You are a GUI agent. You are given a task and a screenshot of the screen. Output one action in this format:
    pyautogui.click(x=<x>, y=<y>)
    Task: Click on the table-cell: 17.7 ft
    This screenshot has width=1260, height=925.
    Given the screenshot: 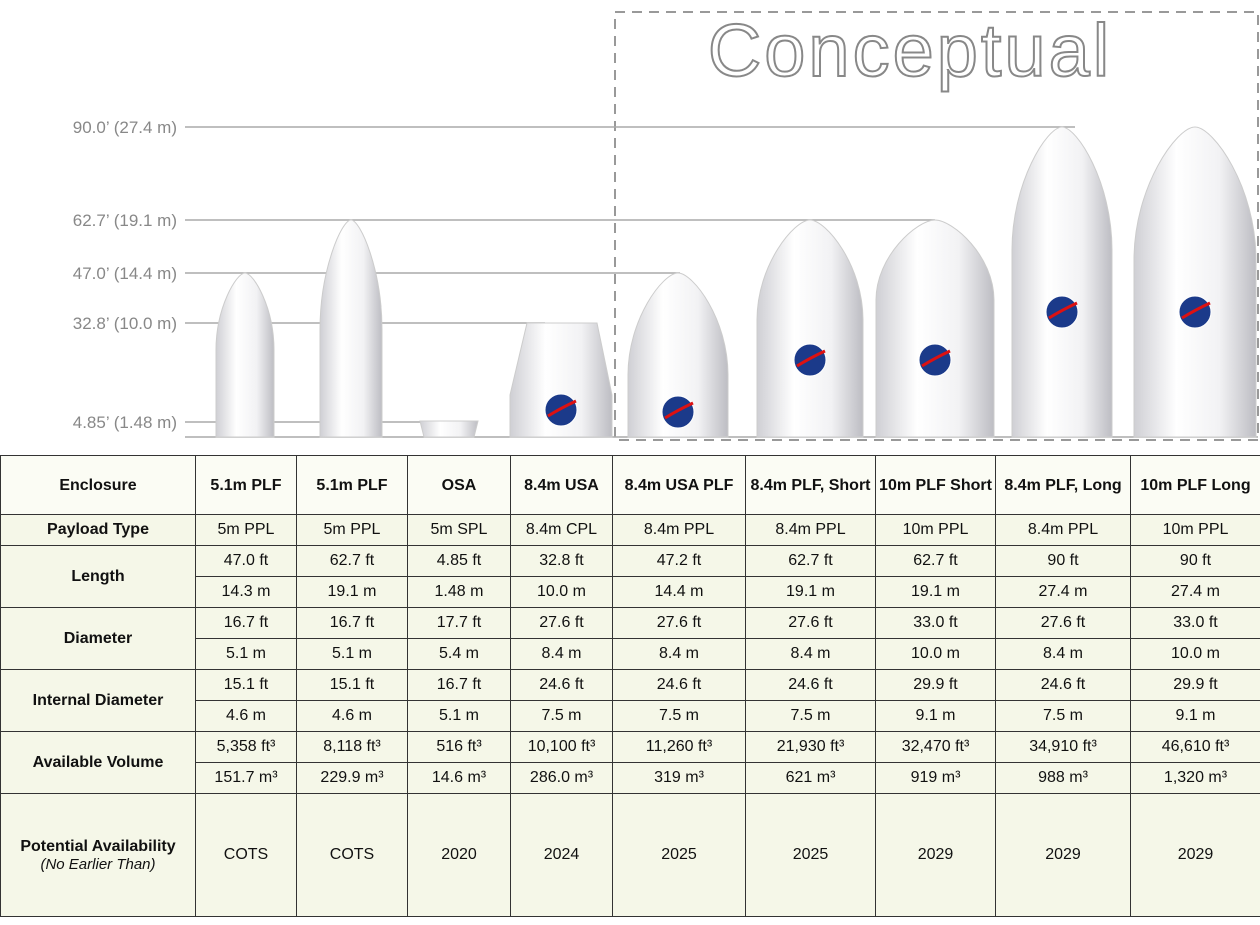 What is the action you would take?
    pyautogui.click(x=459, y=623)
    